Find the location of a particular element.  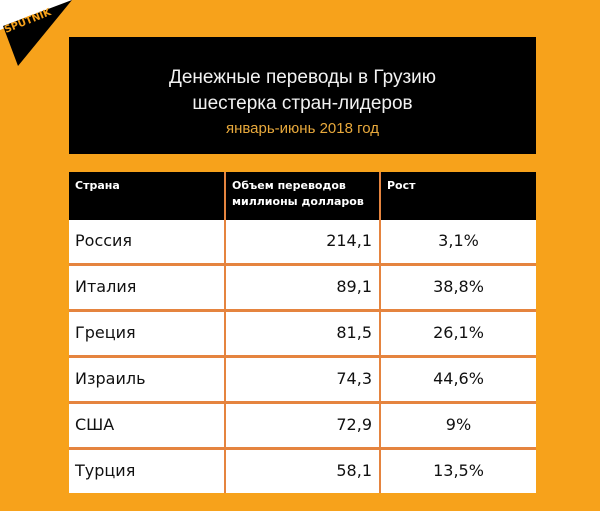

title-main: Денежные переводы в Грузию is located at coordinates (302, 77).